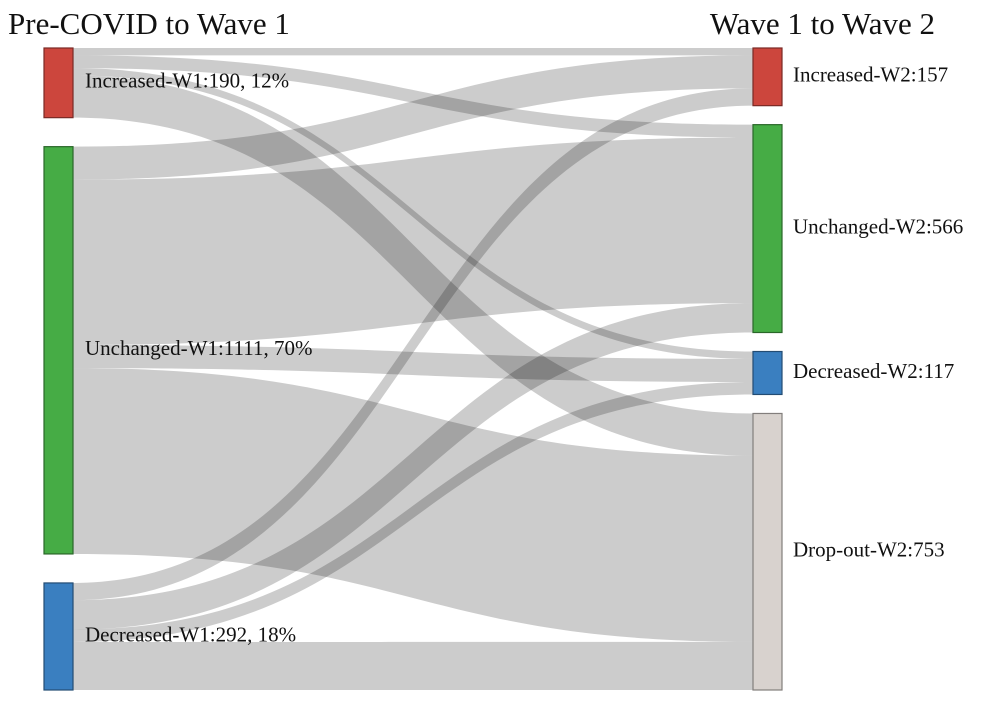 The height and width of the screenshot is (710, 1000). I want to click on node-label-right-unc2: Unchanged-W2:566, so click(878, 226).